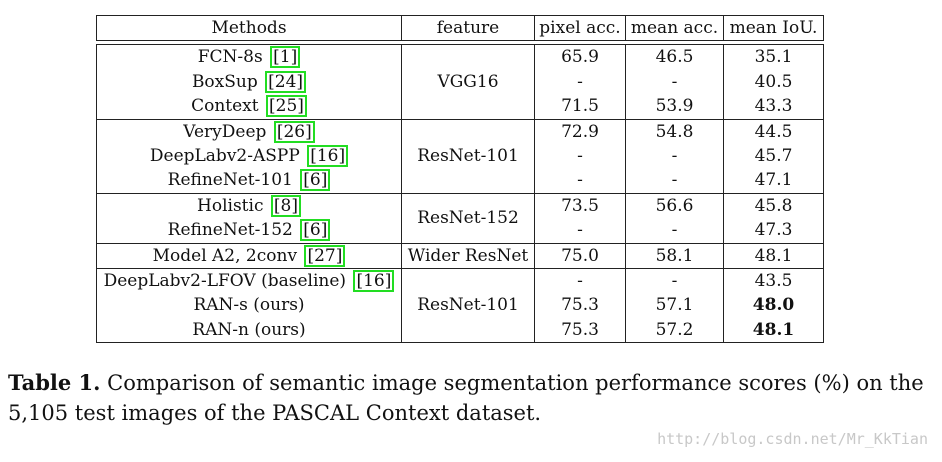 Image resolution: width=942 pixels, height=462 pixels. I want to click on table-row: RAN-s (ours) 75.3 57.1 48.0, so click(460, 305).